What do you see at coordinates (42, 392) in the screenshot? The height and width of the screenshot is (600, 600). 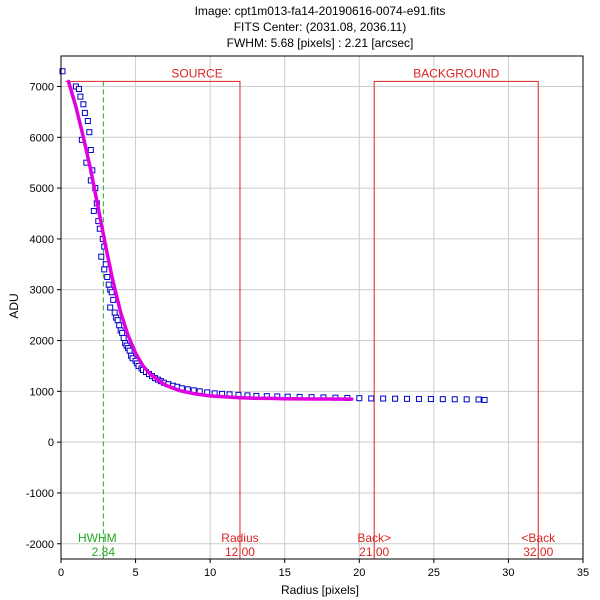 I see `y-tick-label: 1000` at bounding box center [42, 392].